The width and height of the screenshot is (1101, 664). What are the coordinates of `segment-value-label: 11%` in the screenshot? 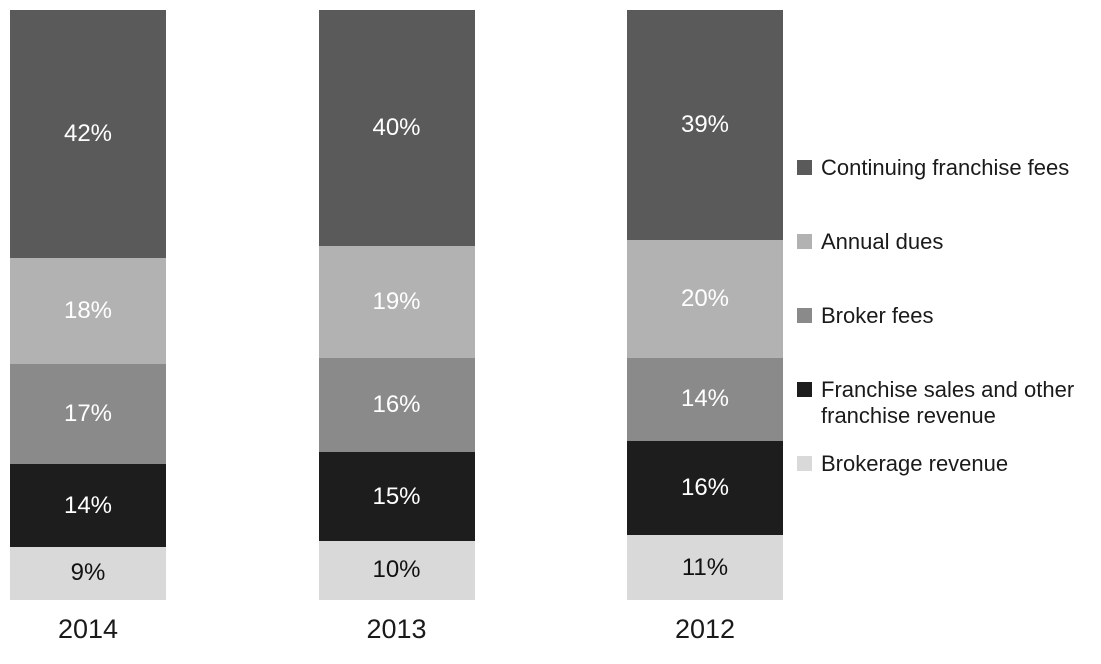 It's located at (705, 567).